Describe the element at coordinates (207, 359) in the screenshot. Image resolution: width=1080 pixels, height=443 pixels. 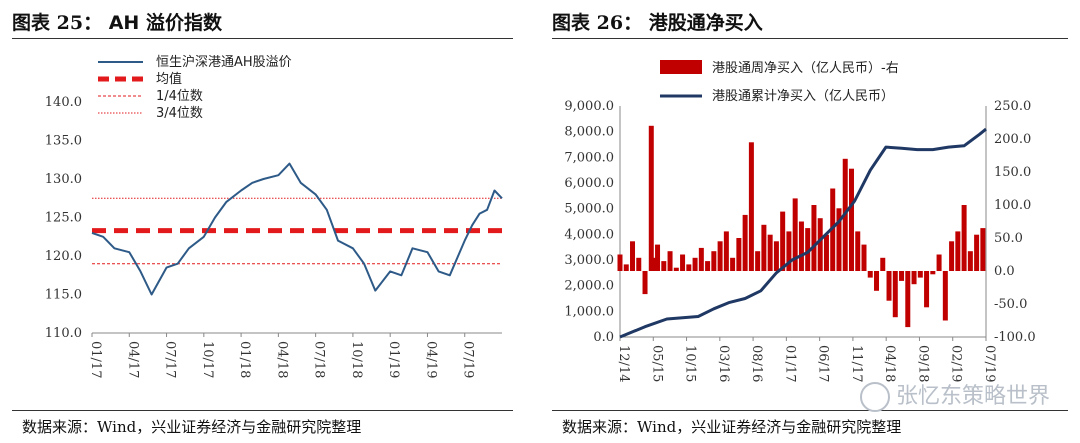
I see `x-tick-label: 10/17` at that location.